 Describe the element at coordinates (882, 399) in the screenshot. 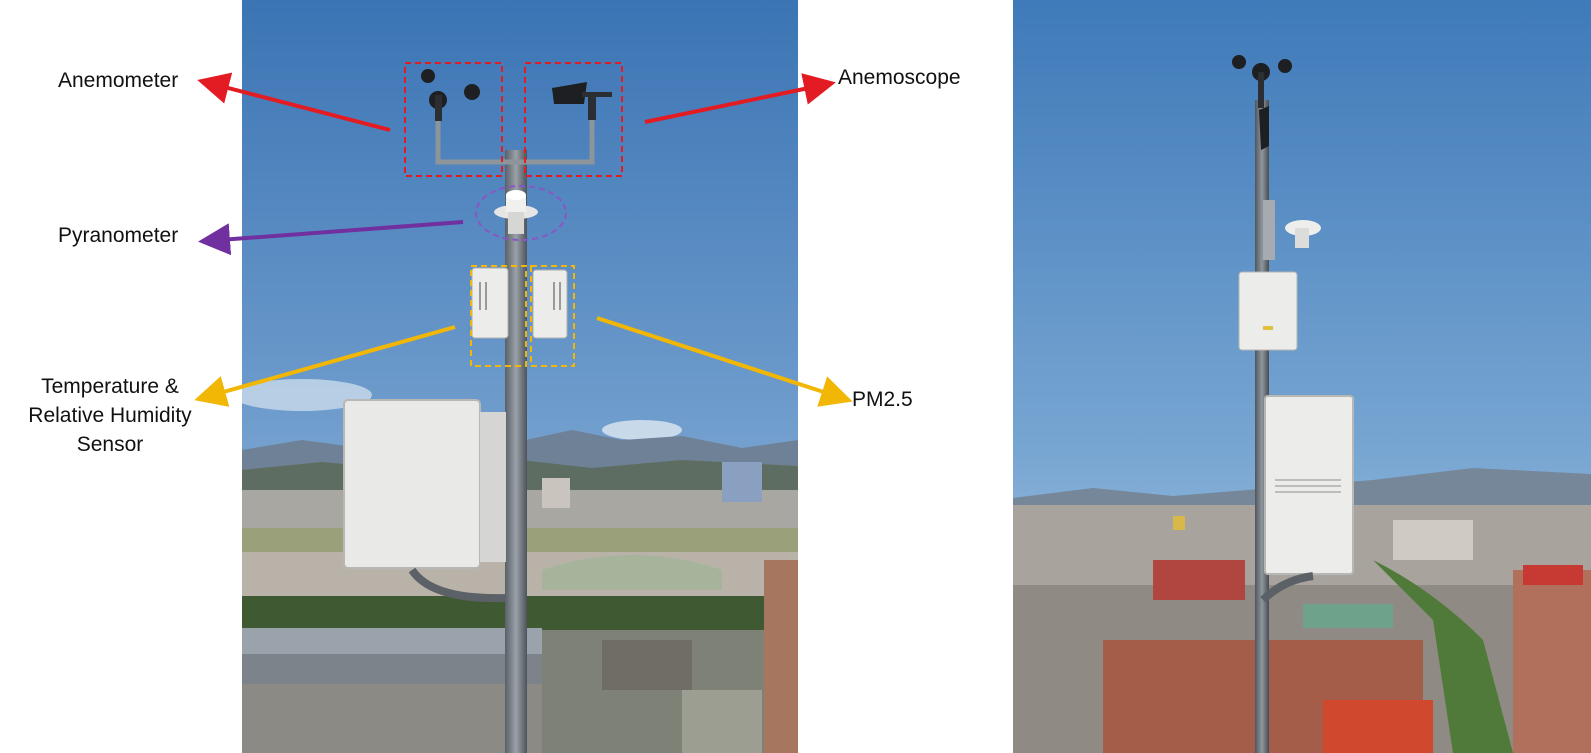

I see `pm25-label: PM2.5` at that location.